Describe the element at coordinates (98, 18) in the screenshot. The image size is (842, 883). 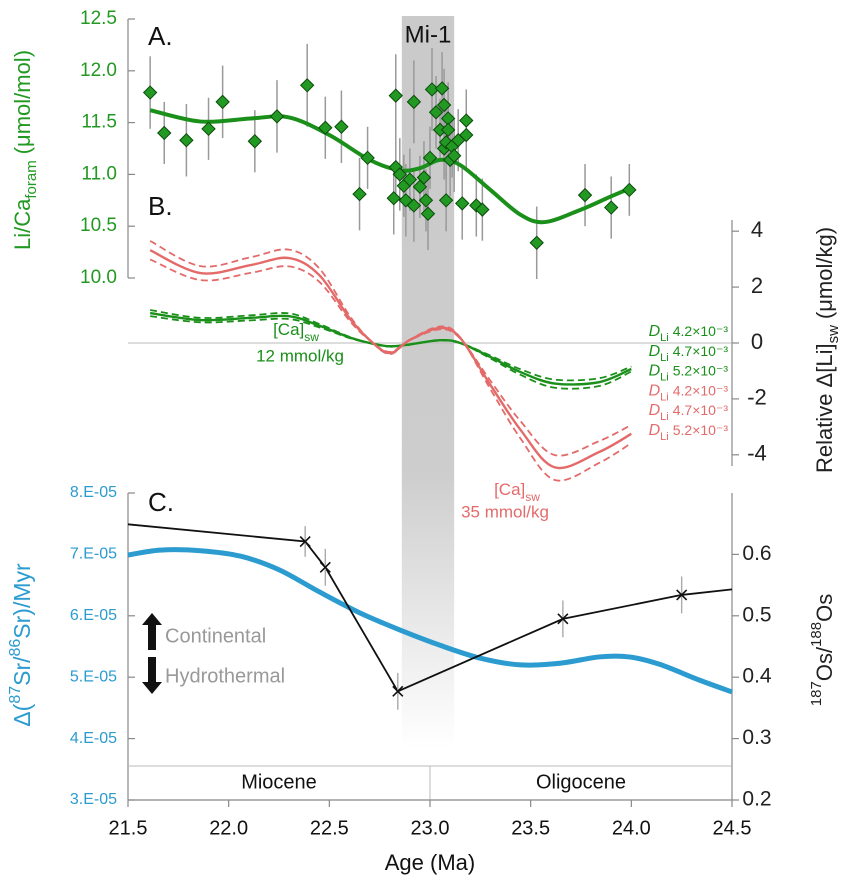
I see `y-tick-label: 12.5` at that location.